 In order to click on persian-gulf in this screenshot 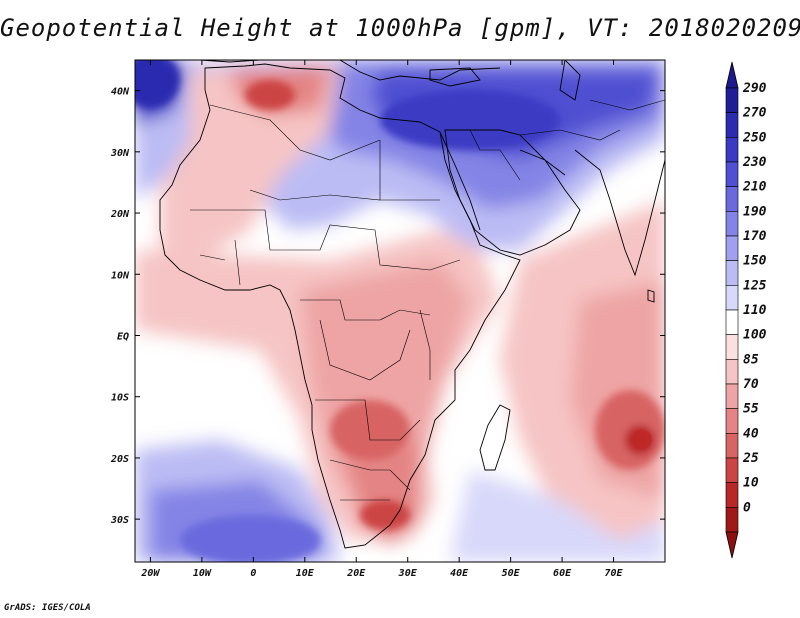, I will do `click(542, 162)`.